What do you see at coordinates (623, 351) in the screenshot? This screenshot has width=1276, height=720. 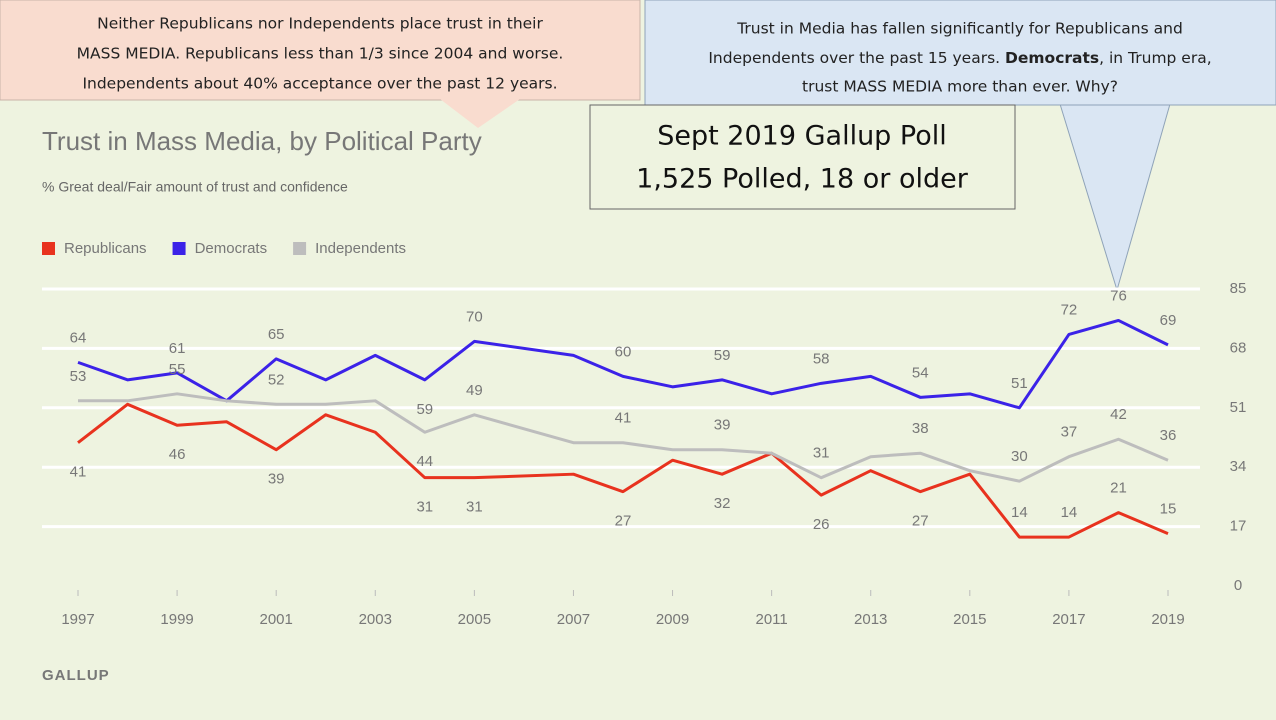 I see `data-label: 60` at bounding box center [623, 351].